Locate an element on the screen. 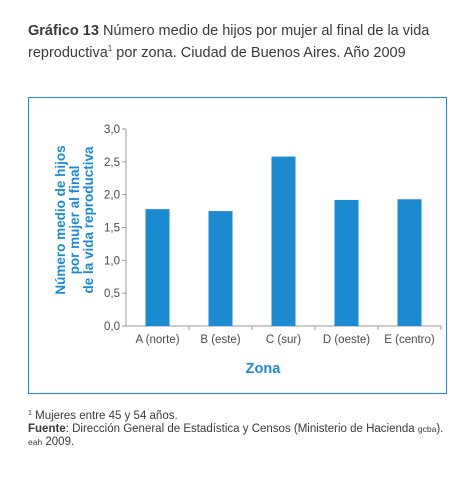 This screenshot has width=471, height=486. source-text-c: 2009. is located at coordinates (58, 442).